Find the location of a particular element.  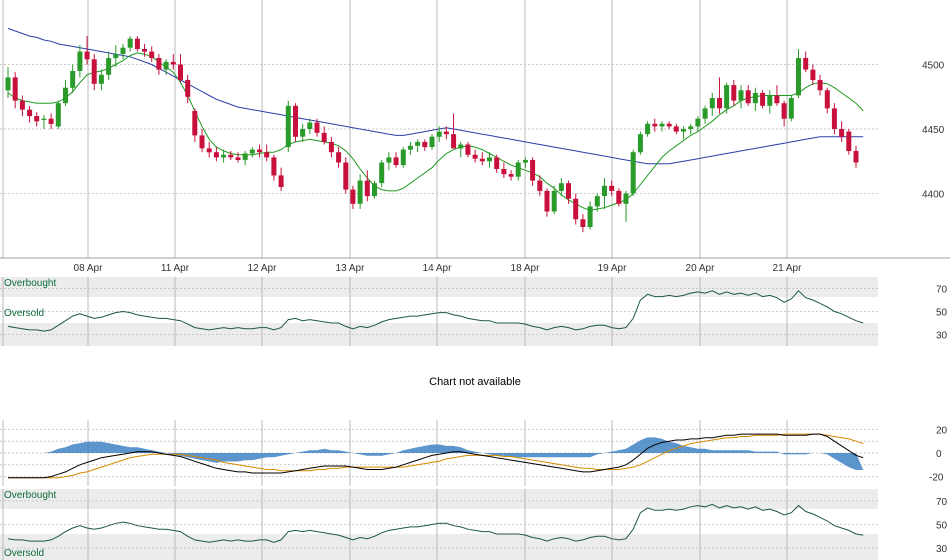

oscillator-2-gridlines is located at coordinates (439, 524).